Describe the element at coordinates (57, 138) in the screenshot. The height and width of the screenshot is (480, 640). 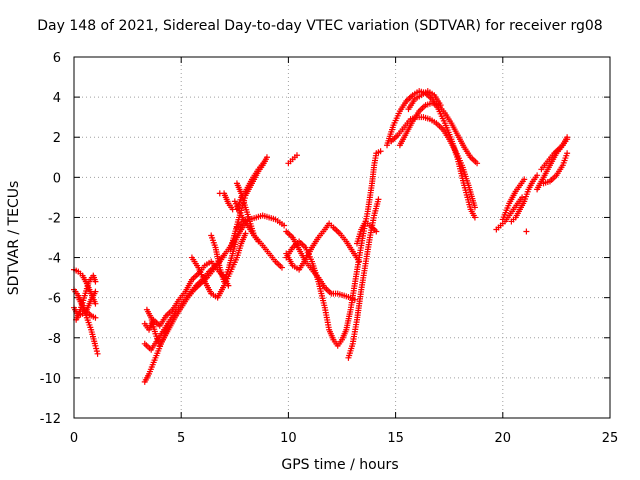
I see `y-tick-label: 2` at that location.